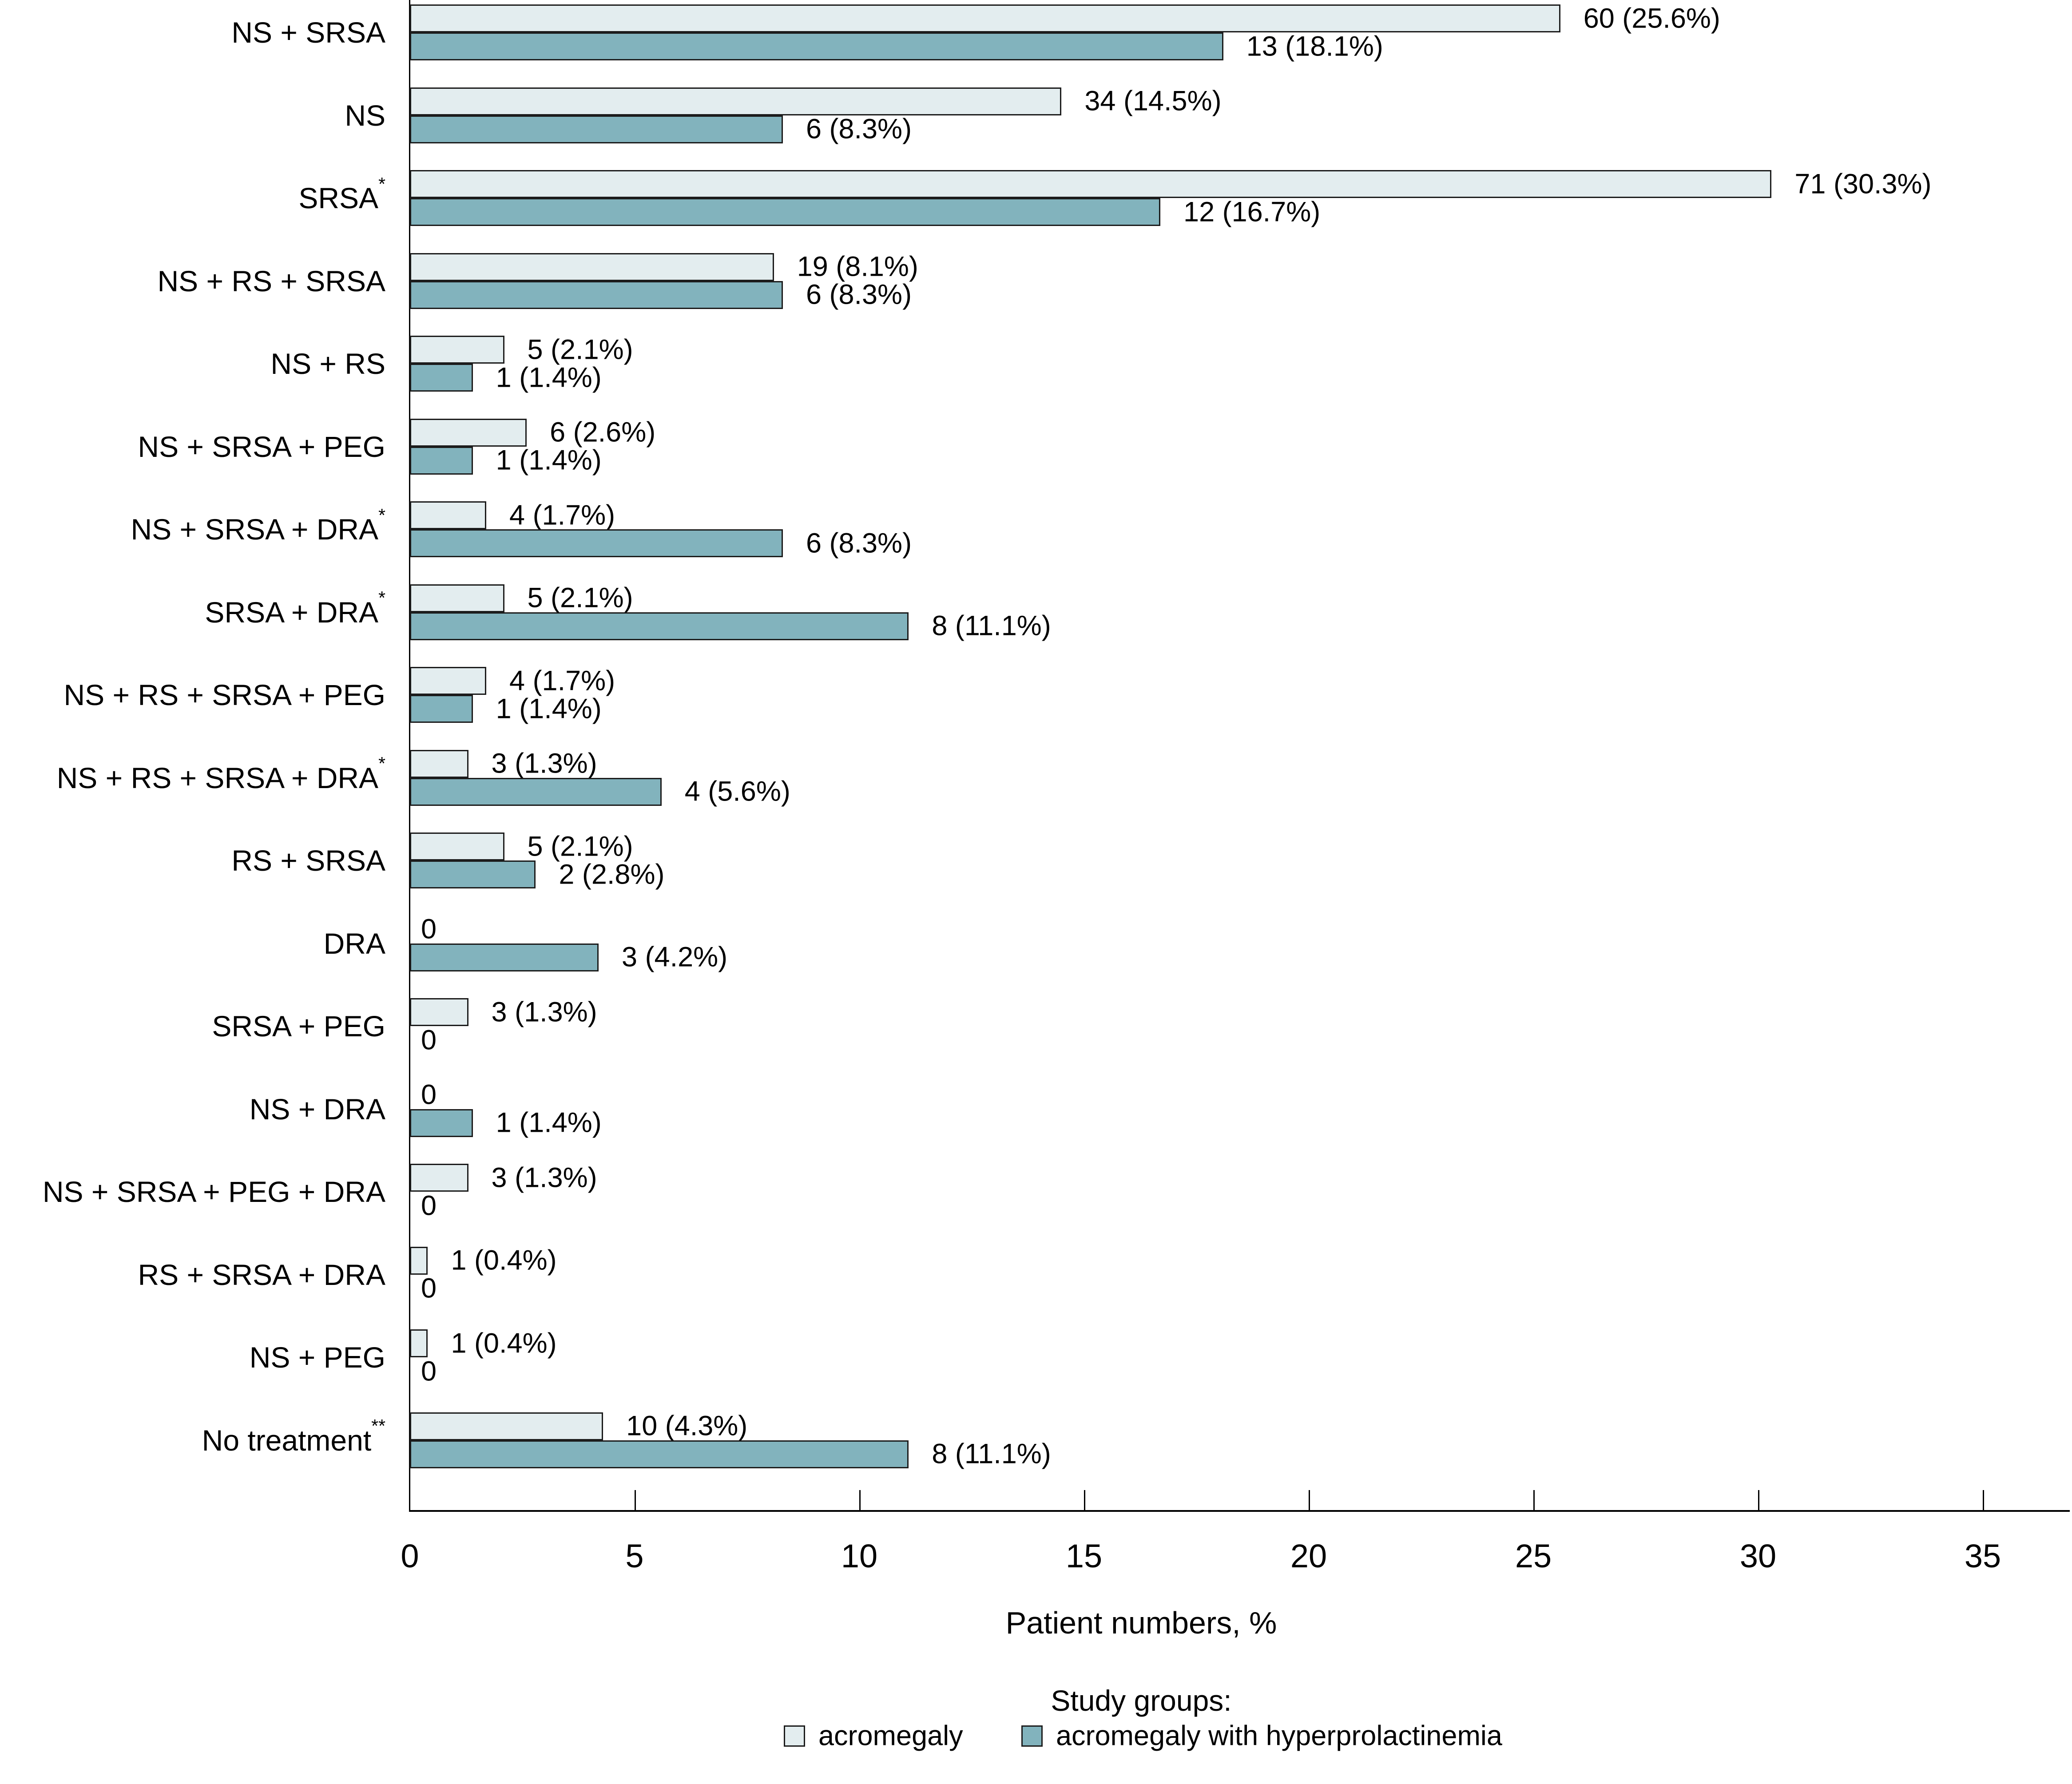 This screenshot has height=1784, width=2072. I want to click on category-label: NS + SRSA + PEG + DRA, so click(213, 1191).